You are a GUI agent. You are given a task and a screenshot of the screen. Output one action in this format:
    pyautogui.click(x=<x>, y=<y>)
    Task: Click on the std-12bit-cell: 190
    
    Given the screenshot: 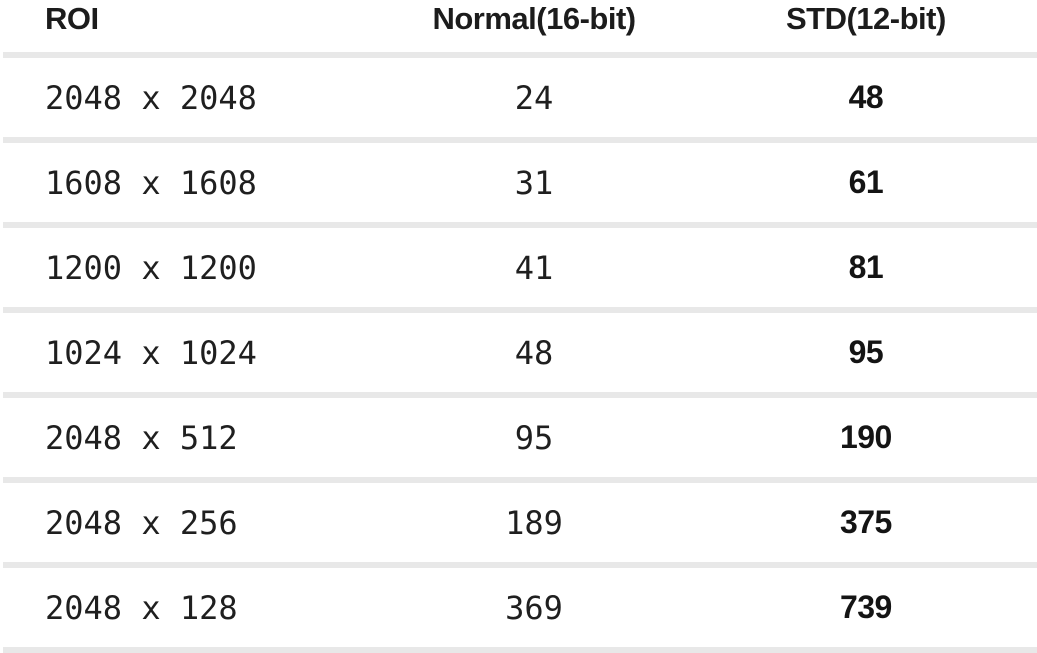 What is the action you would take?
    pyautogui.click(x=865, y=437)
    